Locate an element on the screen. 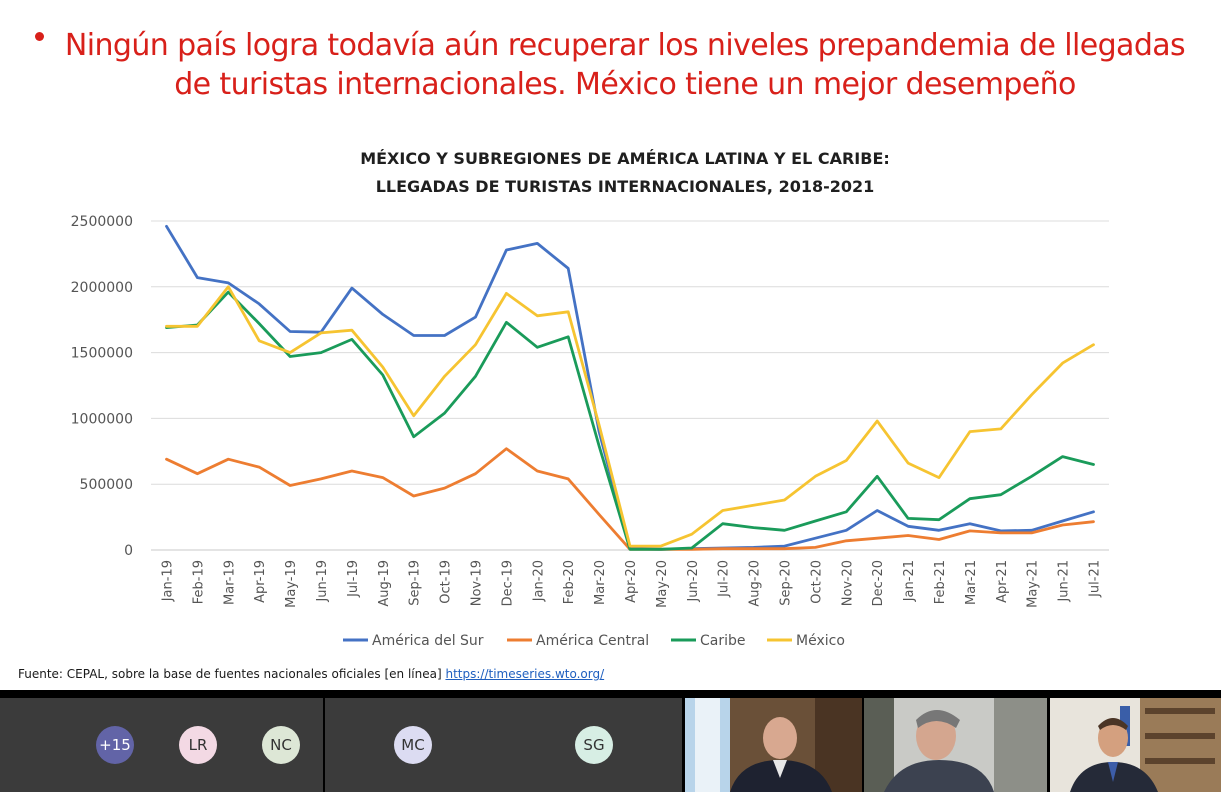 This screenshot has width=1221, height=792. x-tick-label: Mar-20 is located at coordinates (600, 582).